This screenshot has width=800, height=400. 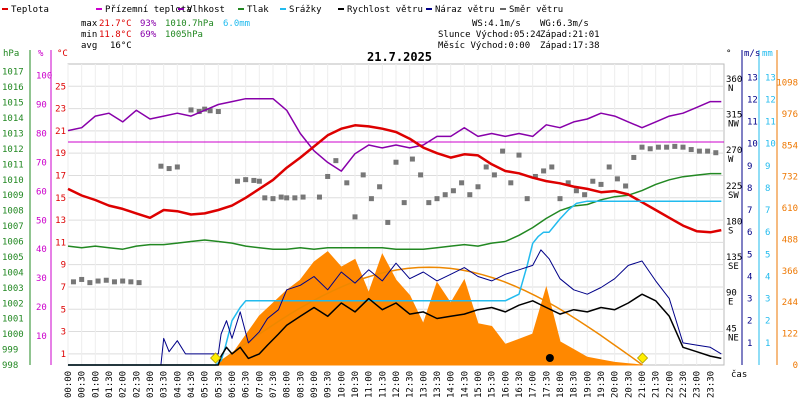 What do you see at coordinates (452, 384) in the screenshot?
I see `time-tick-label: 14:00` at bounding box center [452, 384].